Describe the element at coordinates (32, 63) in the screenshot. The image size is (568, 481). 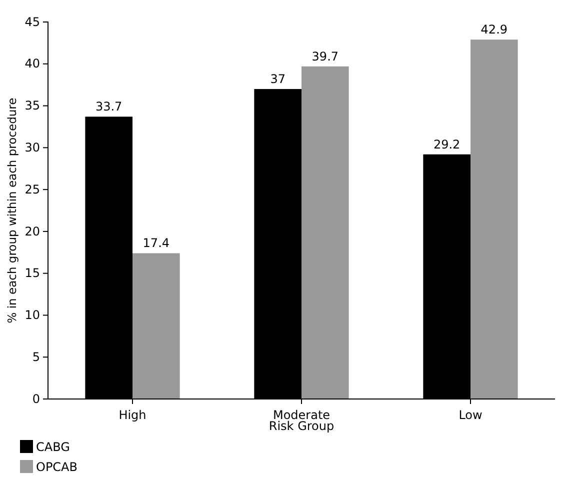
I see `y-tick-label: 40` at that location.